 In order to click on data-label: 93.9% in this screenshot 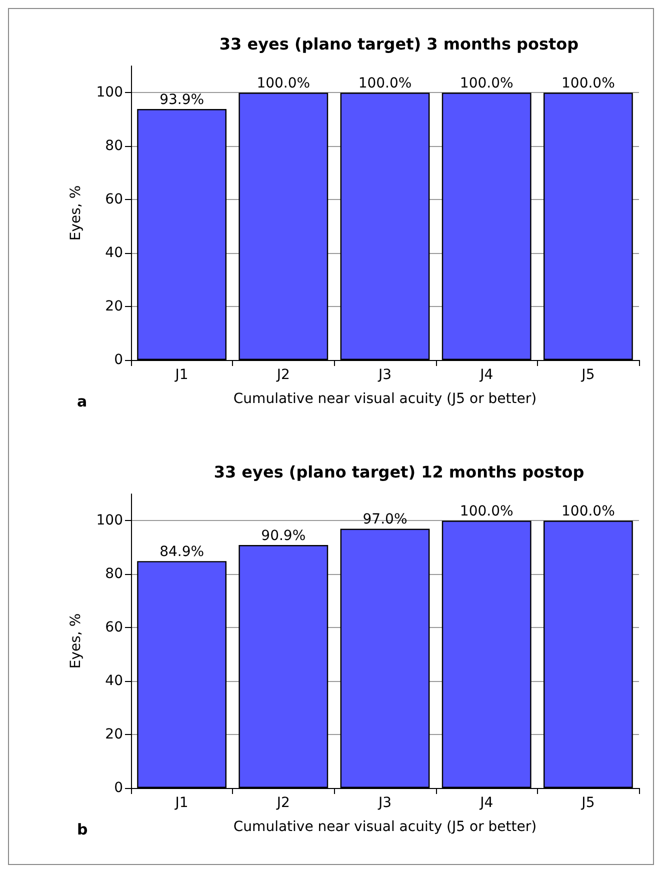, I will do `click(182, 100)`.